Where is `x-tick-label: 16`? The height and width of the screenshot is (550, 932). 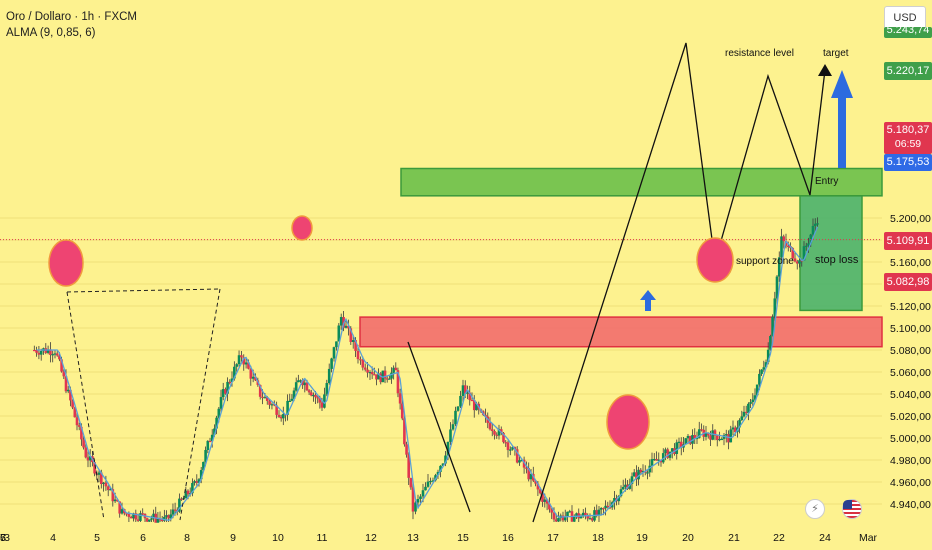
x-tick-label: 16 is located at coordinates (508, 538).